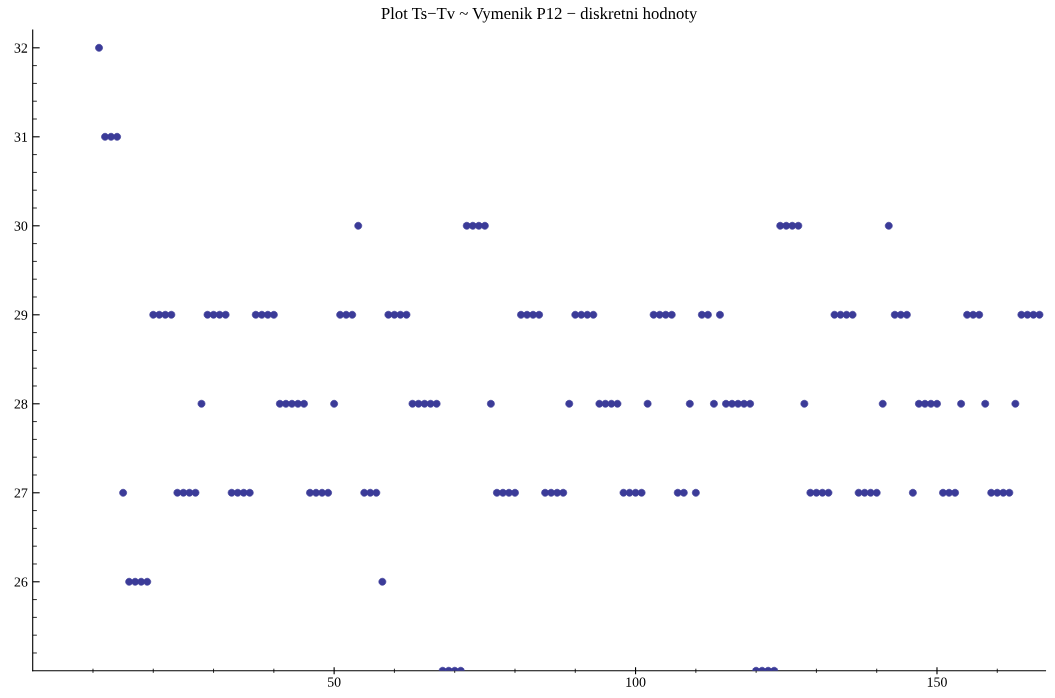 The height and width of the screenshot is (698, 1055). I want to click on chart-title: Plot Ts−Tv ~ Vymenik P12 − diskretni hodnoty, so click(539, 15).